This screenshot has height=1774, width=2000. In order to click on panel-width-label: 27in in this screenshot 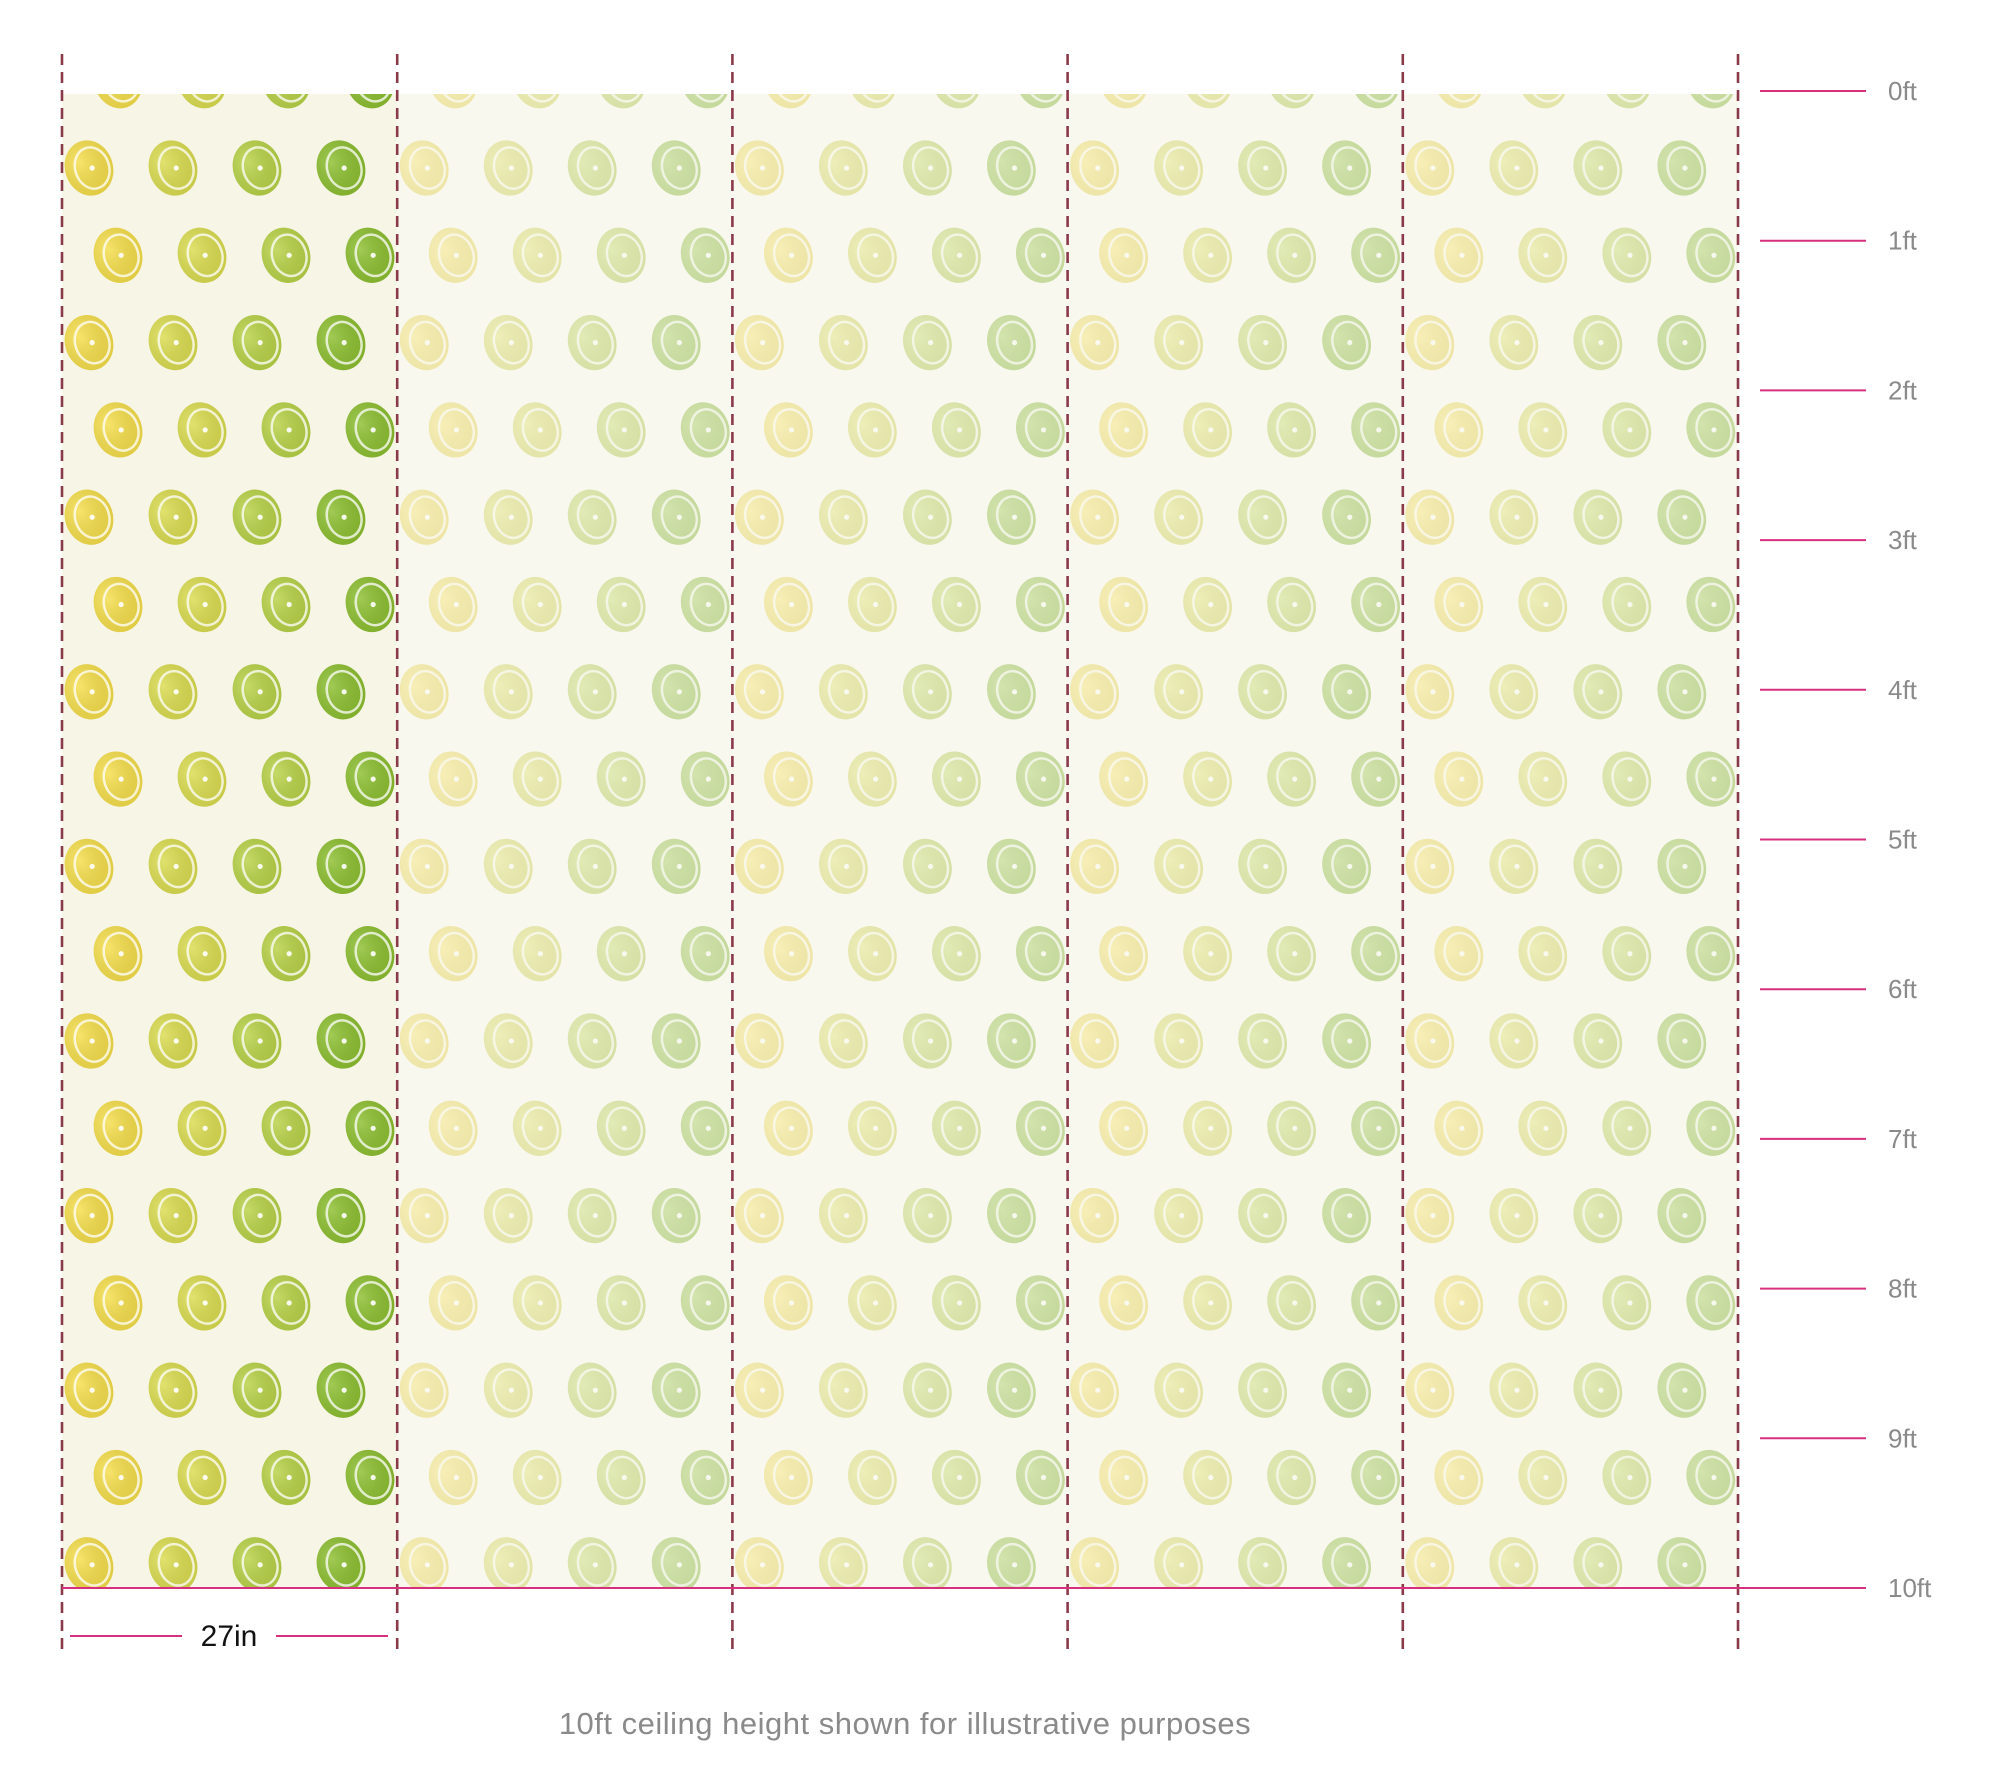, I will do `click(229, 1636)`.